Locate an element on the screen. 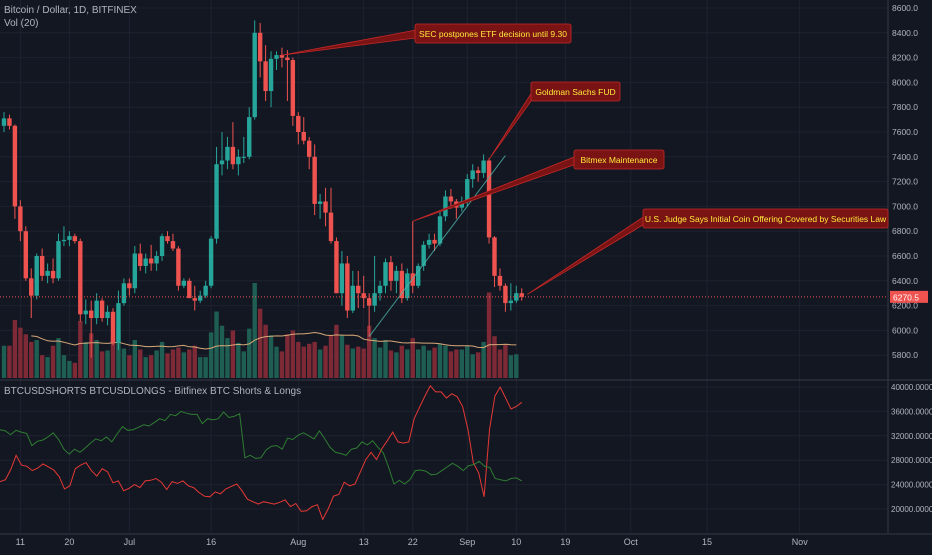 The image size is (932, 555). time-axis-tick-label: 20 is located at coordinates (69, 542).